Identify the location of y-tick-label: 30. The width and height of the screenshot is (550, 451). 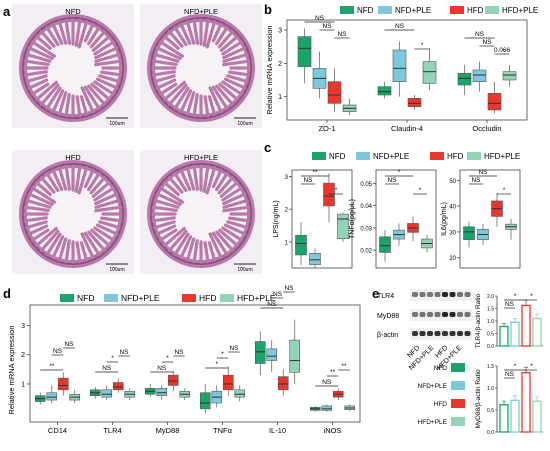
(452, 233).